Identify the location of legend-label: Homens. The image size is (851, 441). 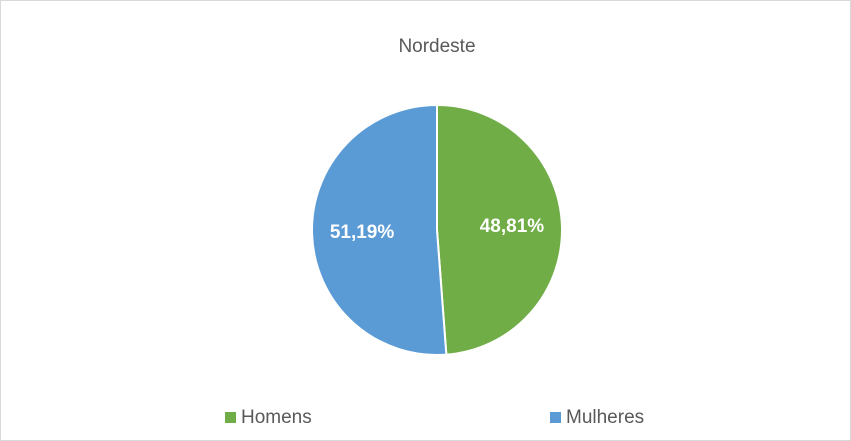
(276, 417).